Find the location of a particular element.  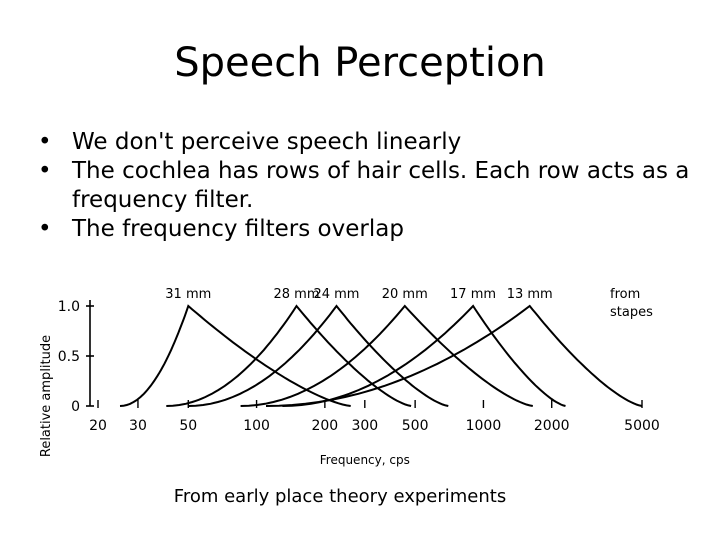

filter-curve-28mm is located at coordinates (289, 355).